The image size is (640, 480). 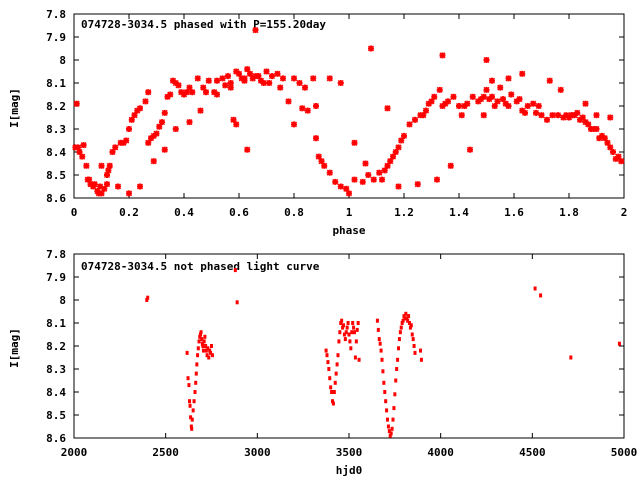 I want to click on phased-y-tick-label: 8, so click(x=62, y=60).